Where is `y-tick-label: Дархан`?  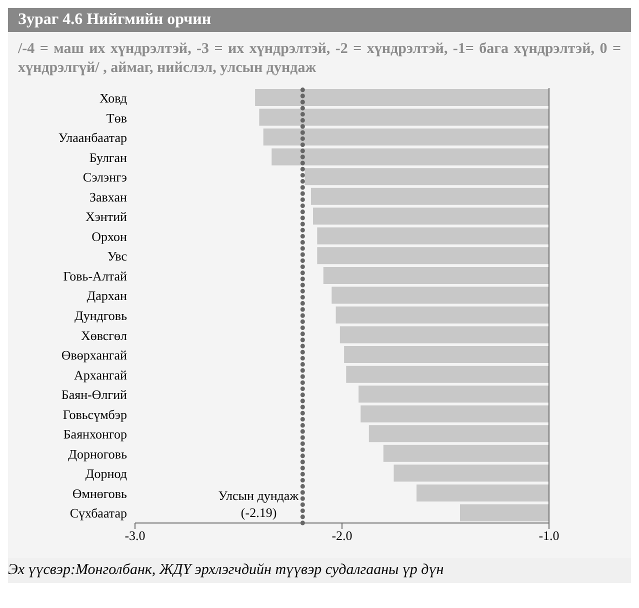 y-tick-label: Дархан is located at coordinates (107, 296).